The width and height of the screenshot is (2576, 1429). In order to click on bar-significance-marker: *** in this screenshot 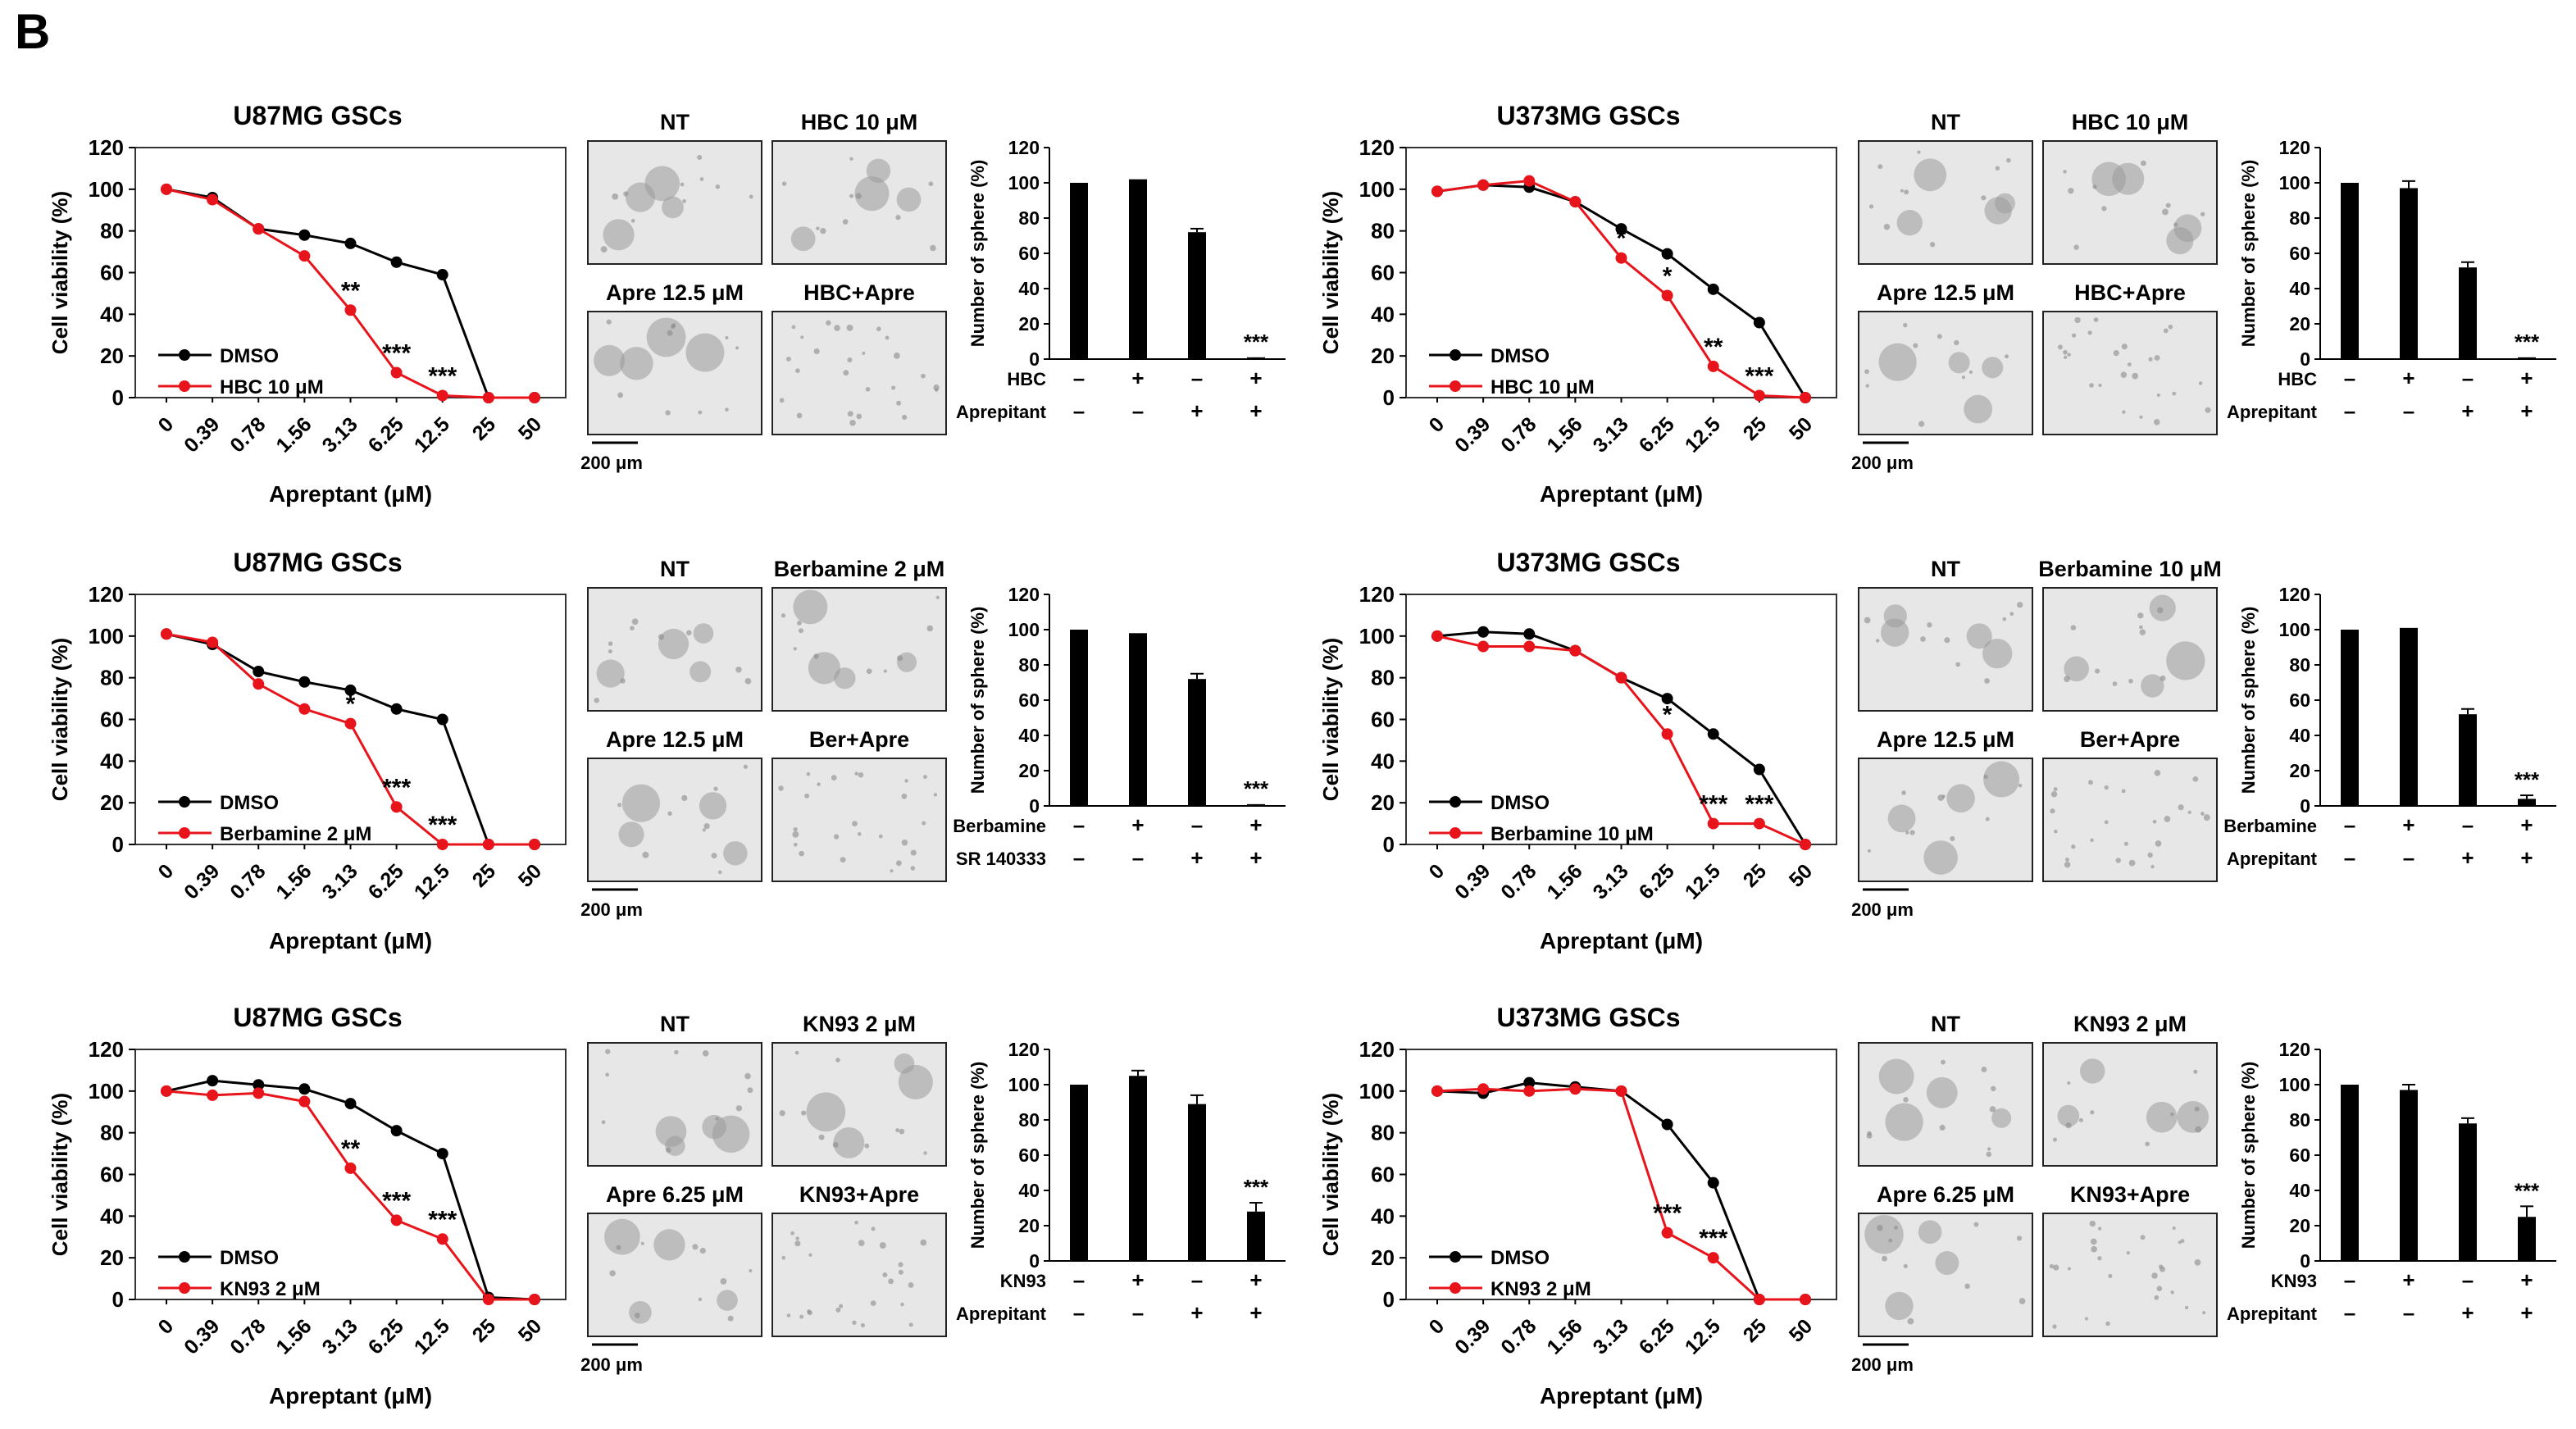, I will do `click(2527, 1190)`.